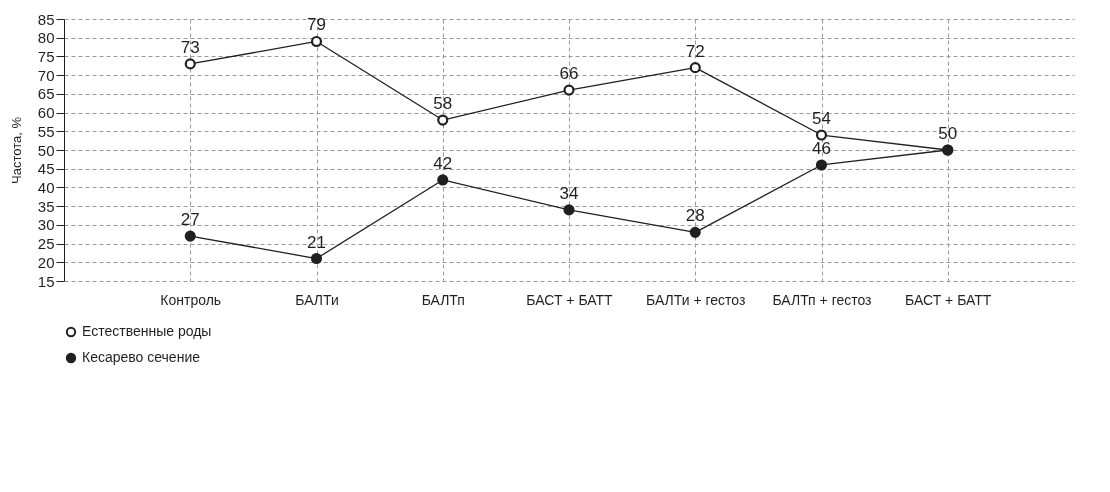  Describe the element at coordinates (46, 262) in the screenshot. I see `y-tick-label: 20` at that location.